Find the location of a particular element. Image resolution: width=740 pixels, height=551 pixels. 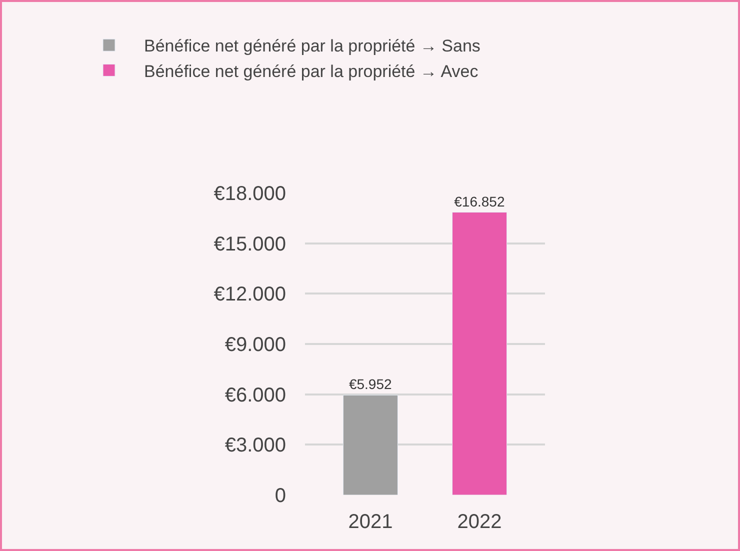

x-tick-label: 2021 is located at coordinates (370, 522).